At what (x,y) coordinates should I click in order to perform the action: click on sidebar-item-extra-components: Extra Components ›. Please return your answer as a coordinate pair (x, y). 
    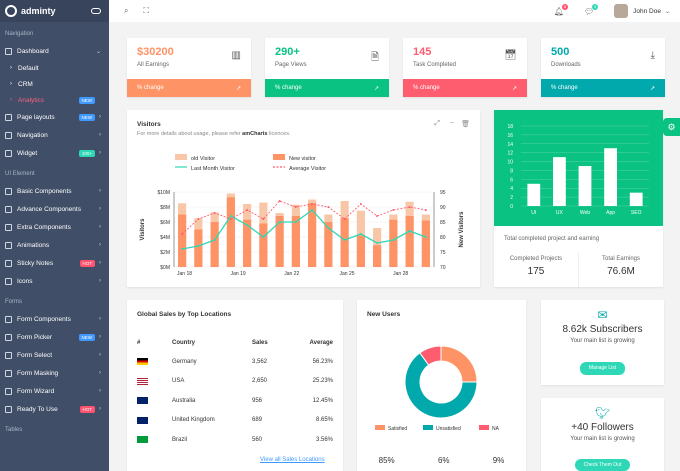
    Looking at the image, I should click on (54, 227).